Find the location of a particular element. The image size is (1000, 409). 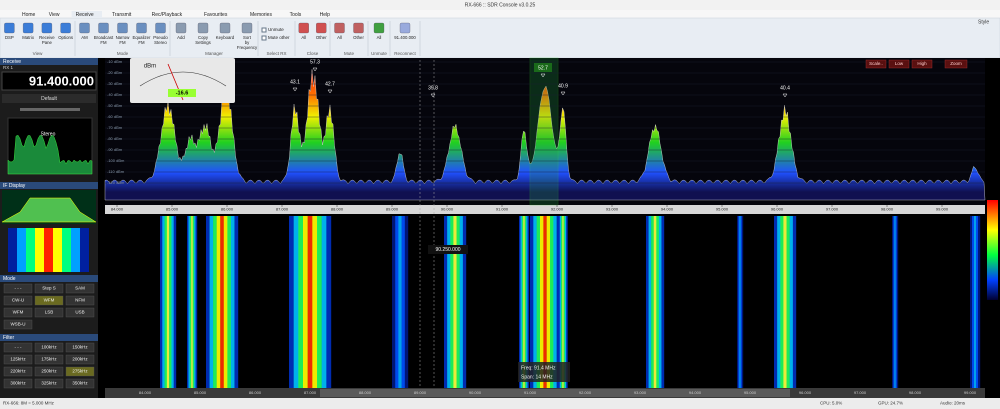

filter-button-label: 325kHz is located at coordinates (49, 383).